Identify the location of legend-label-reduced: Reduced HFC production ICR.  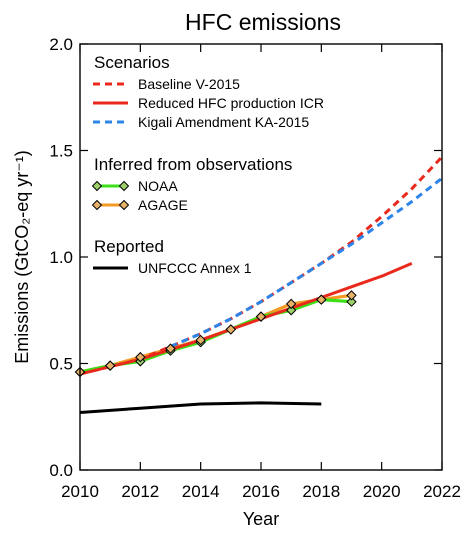
(231, 103).